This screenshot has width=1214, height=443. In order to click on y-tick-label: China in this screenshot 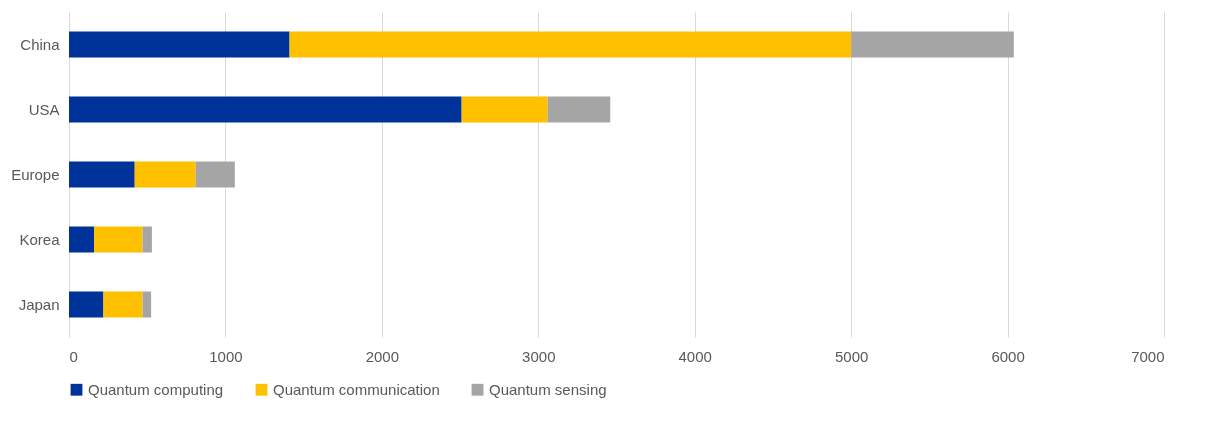, I will do `click(40, 44)`.